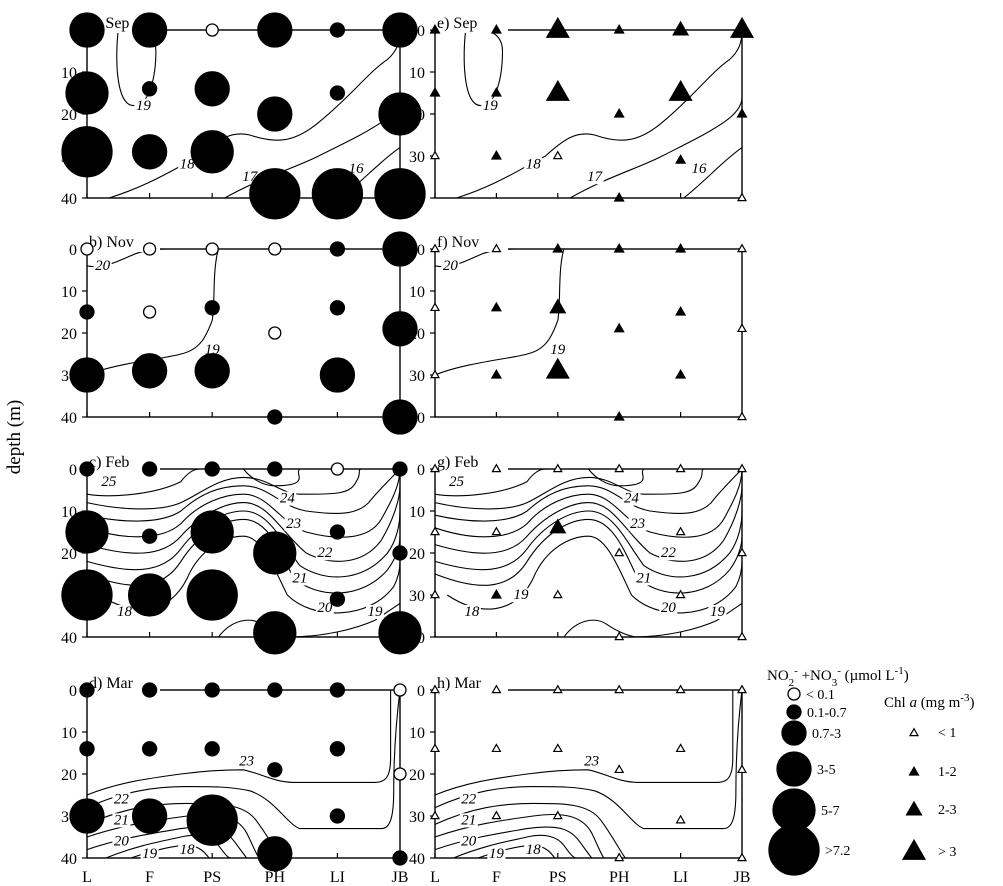  Describe the element at coordinates (837, 851) in the screenshot. I see `legend-nutrient-label: >7.2` at that location.